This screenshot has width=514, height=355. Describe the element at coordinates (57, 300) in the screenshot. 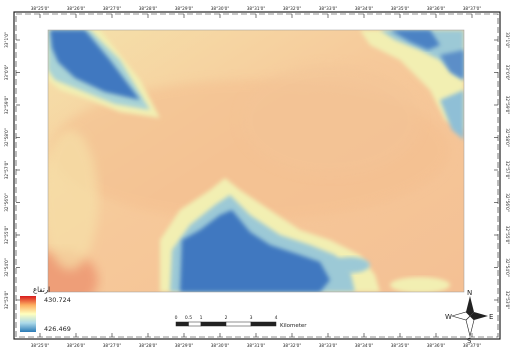

I see `legend-max-label: 430.724` at that location.